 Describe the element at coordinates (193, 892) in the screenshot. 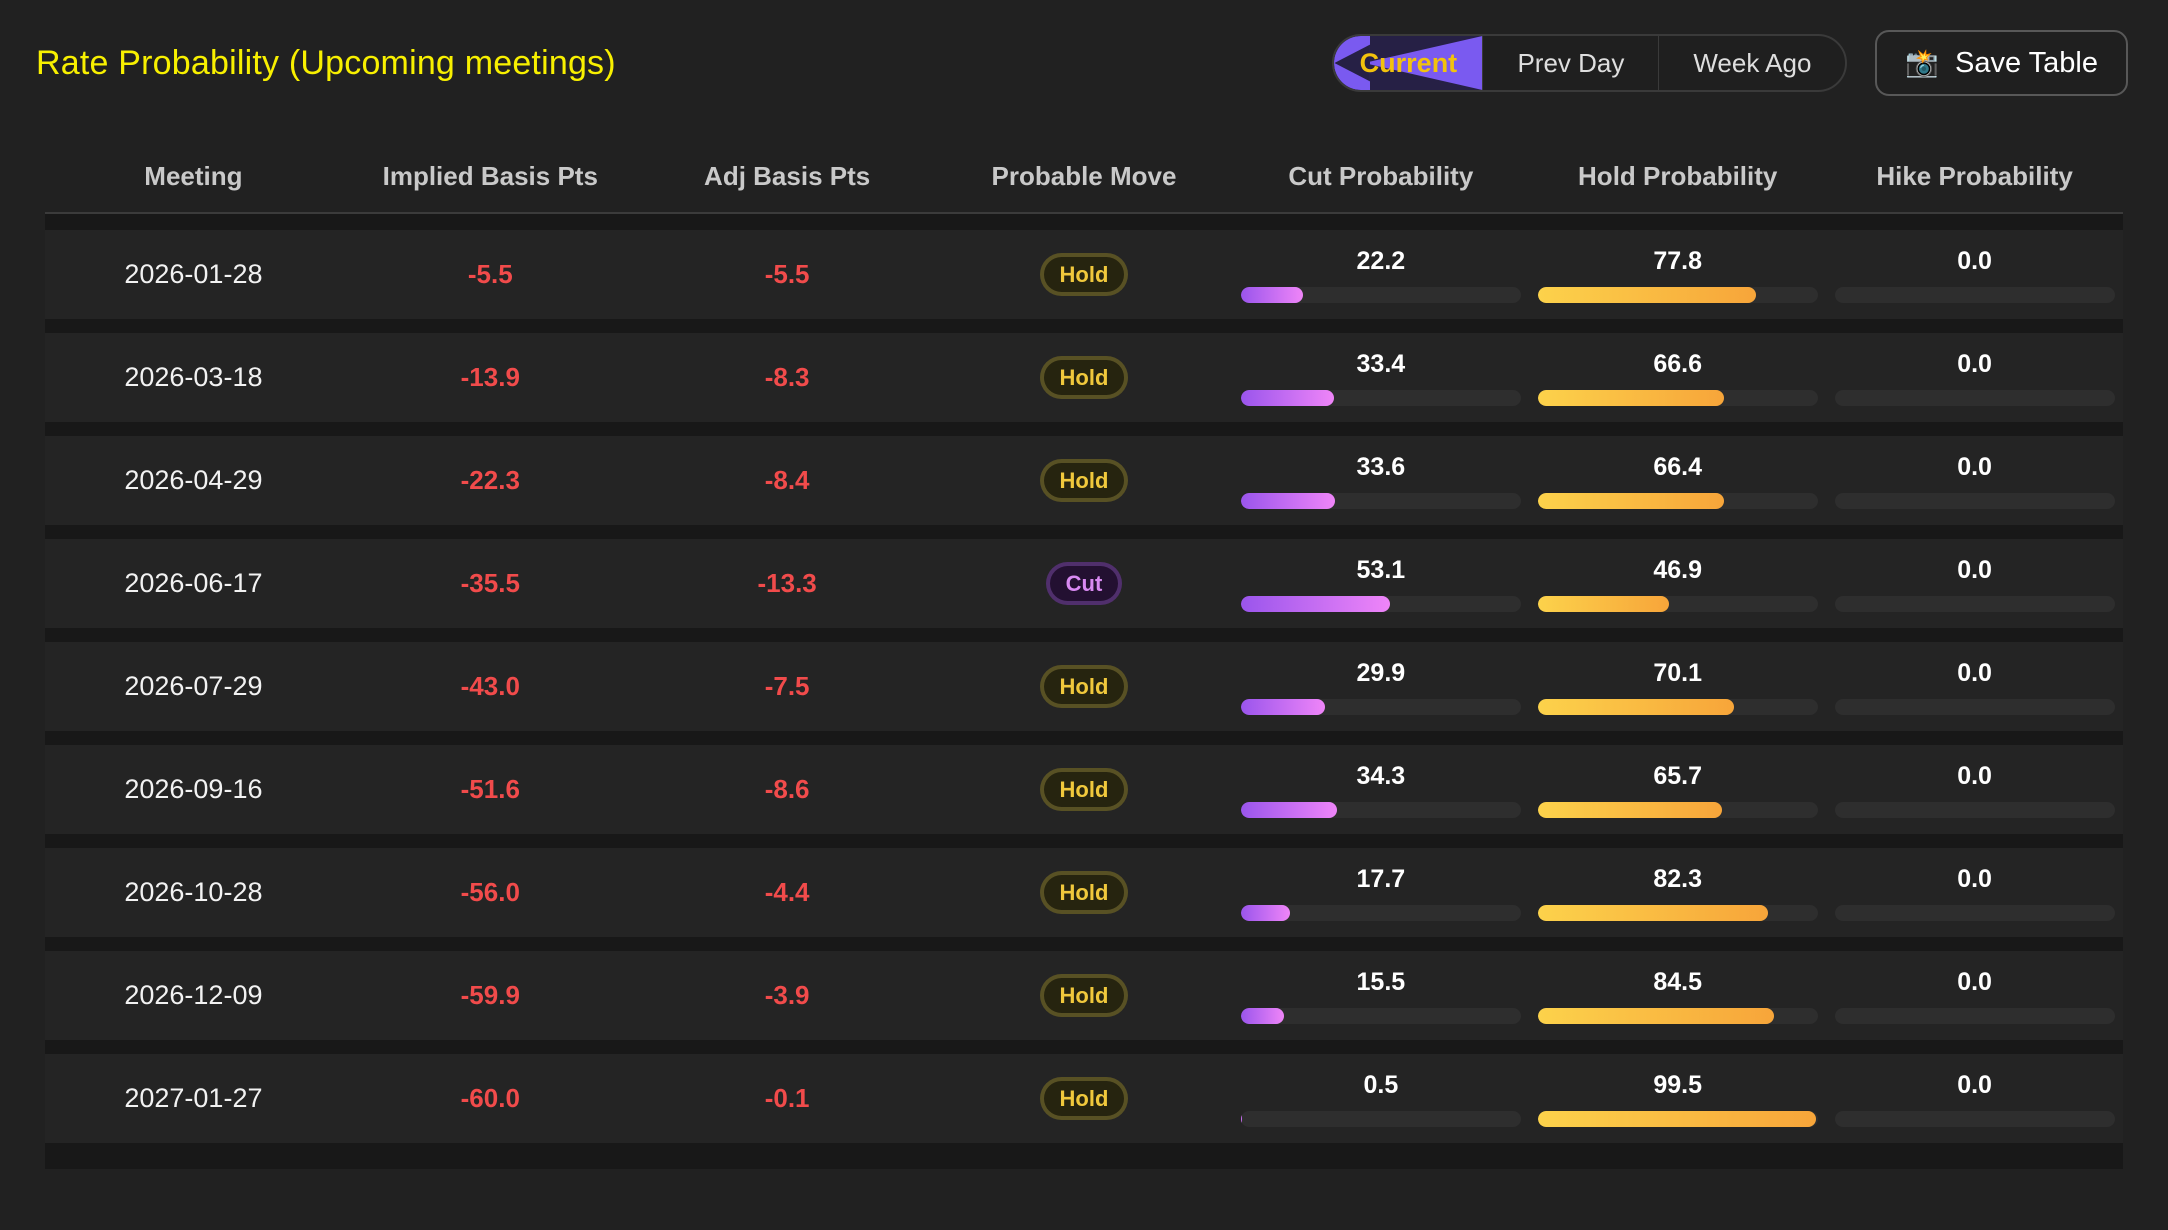

I see `meeting-cell: 2026-10-28` at that location.